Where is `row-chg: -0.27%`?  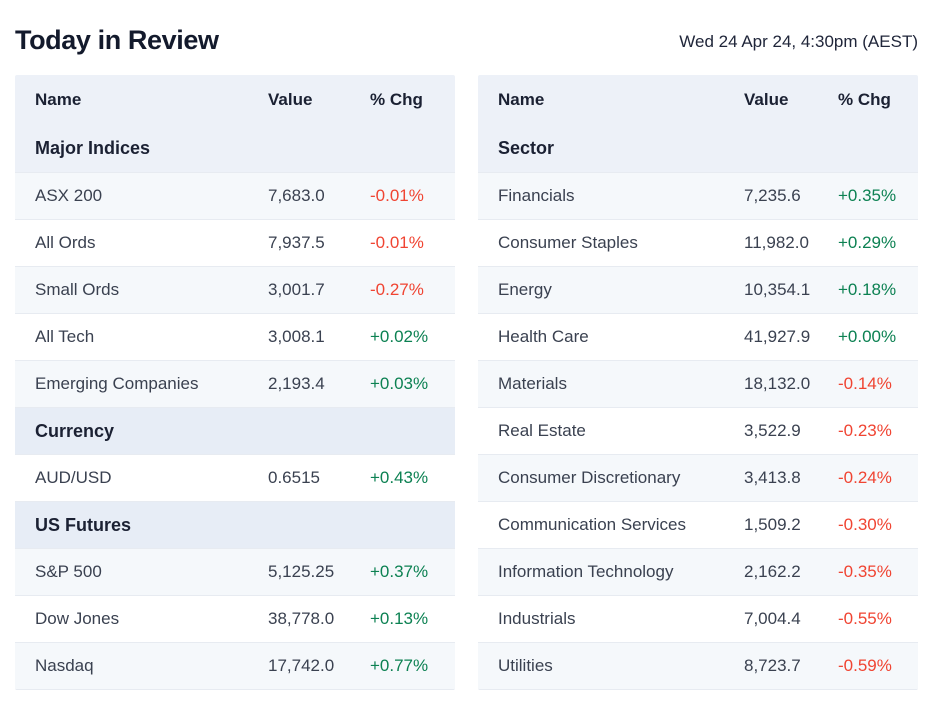 row-chg: -0.27% is located at coordinates (397, 289).